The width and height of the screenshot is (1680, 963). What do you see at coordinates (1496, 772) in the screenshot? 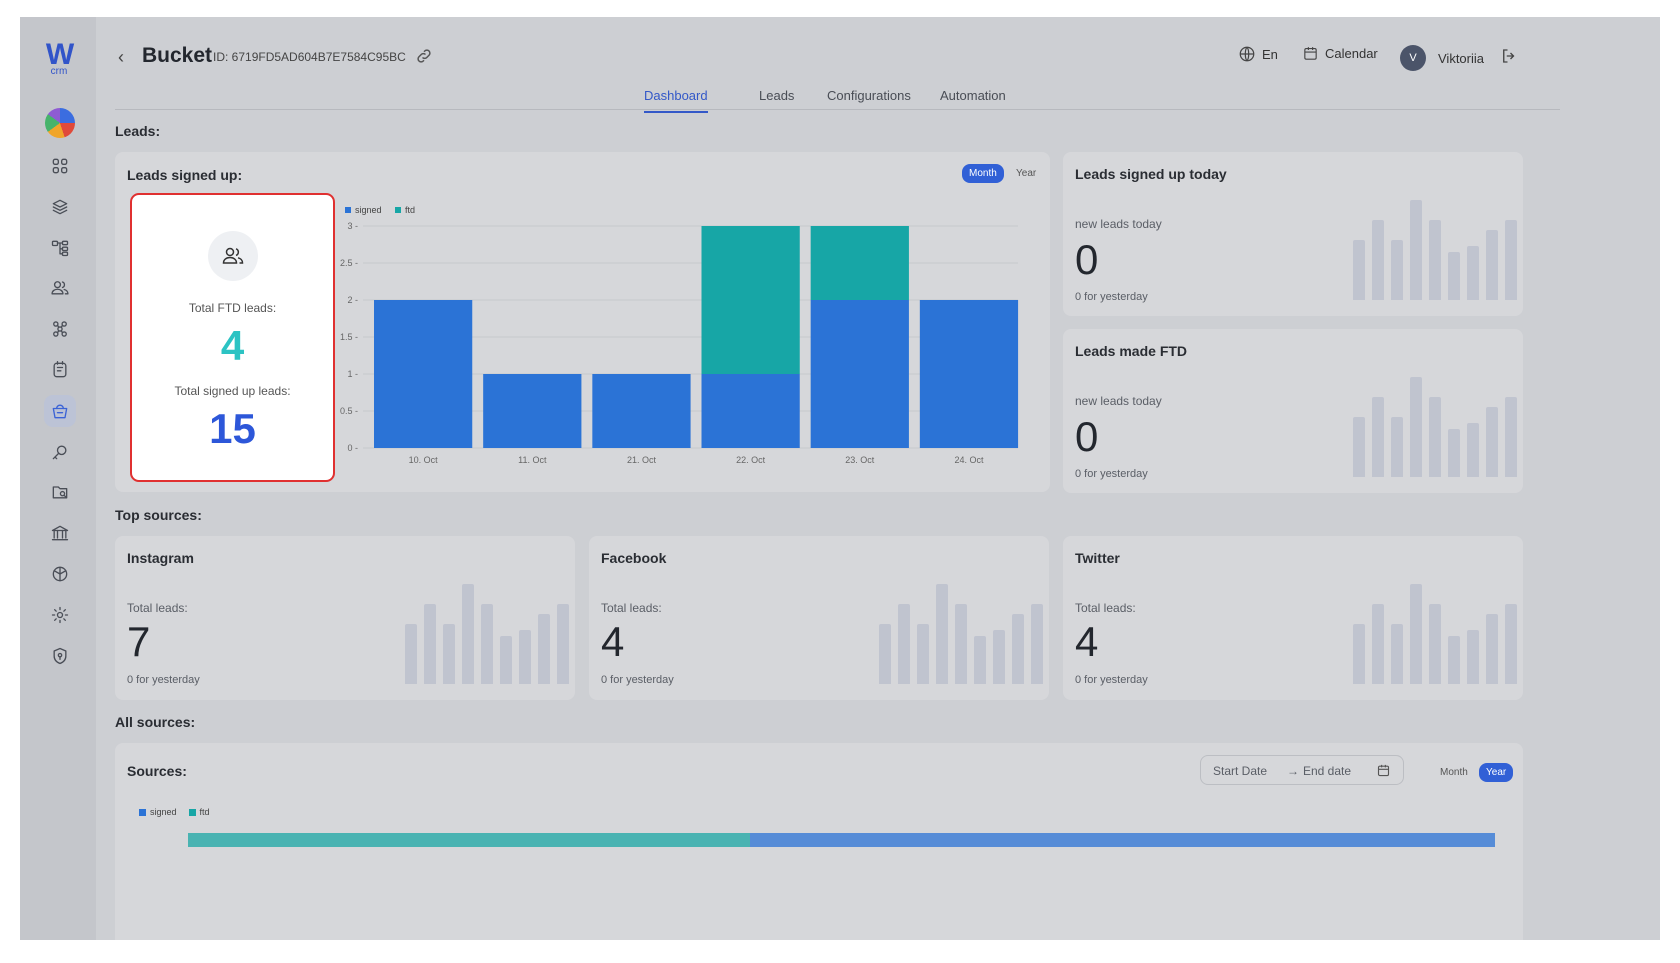
I see `sources-year-toggle: Year` at bounding box center [1496, 772].